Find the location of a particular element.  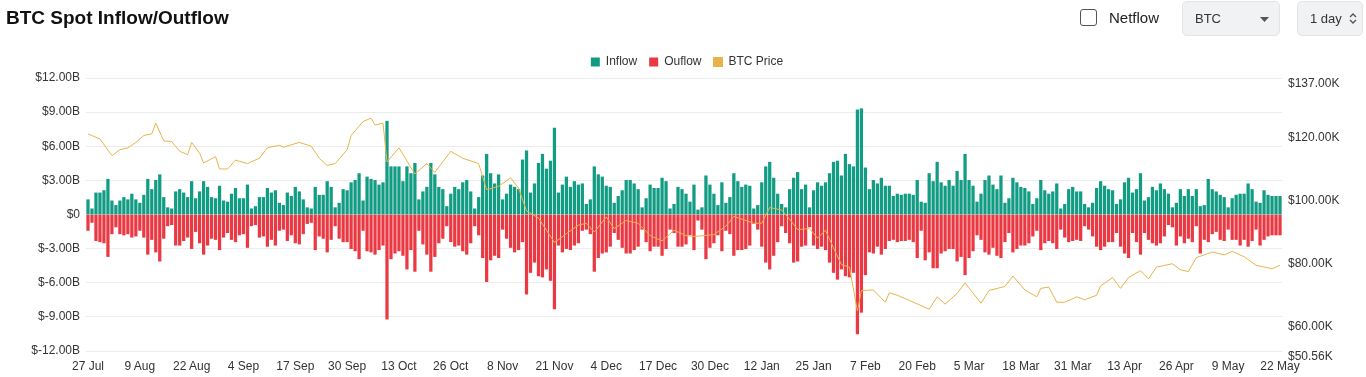

y-tick-label: $-12.00B is located at coordinates (55, 350).